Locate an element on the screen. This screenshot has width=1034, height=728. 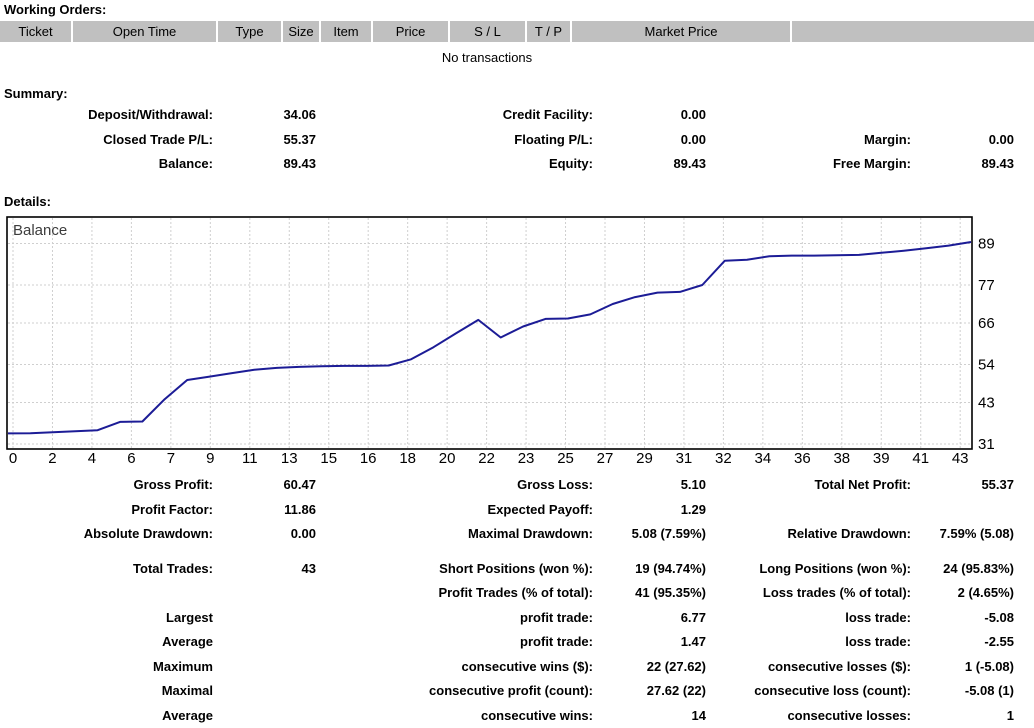
stat-label: consecutive loss (count): is located at coordinates (808, 691).